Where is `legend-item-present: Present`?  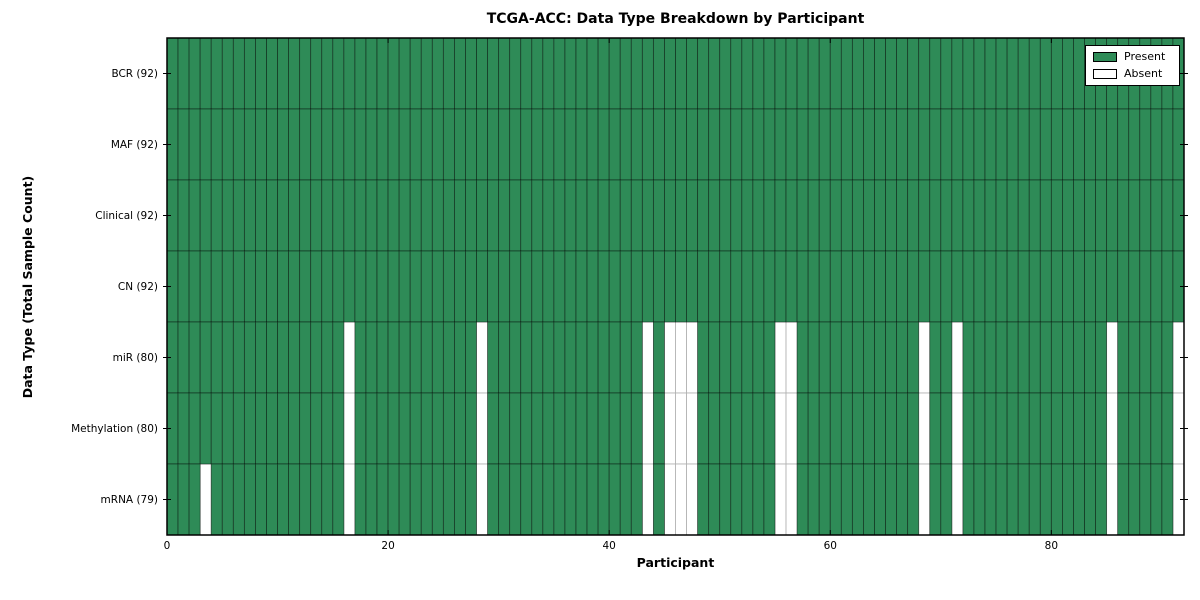 legend-item-present: Present is located at coordinates (1133, 57).